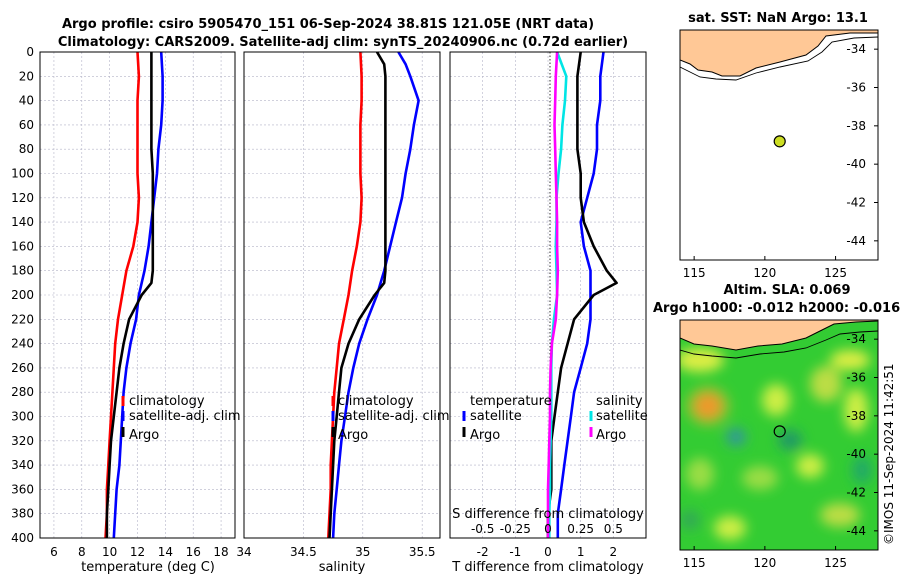 The image size is (900, 580). I want to click on salinity-series, so click(373, 295).